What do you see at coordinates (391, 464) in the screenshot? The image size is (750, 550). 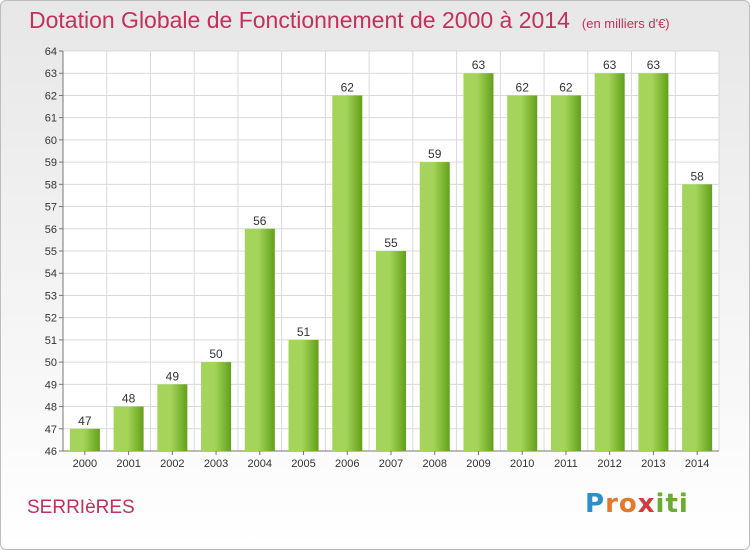 I see `x-tick-label-2007: 2007` at bounding box center [391, 464].